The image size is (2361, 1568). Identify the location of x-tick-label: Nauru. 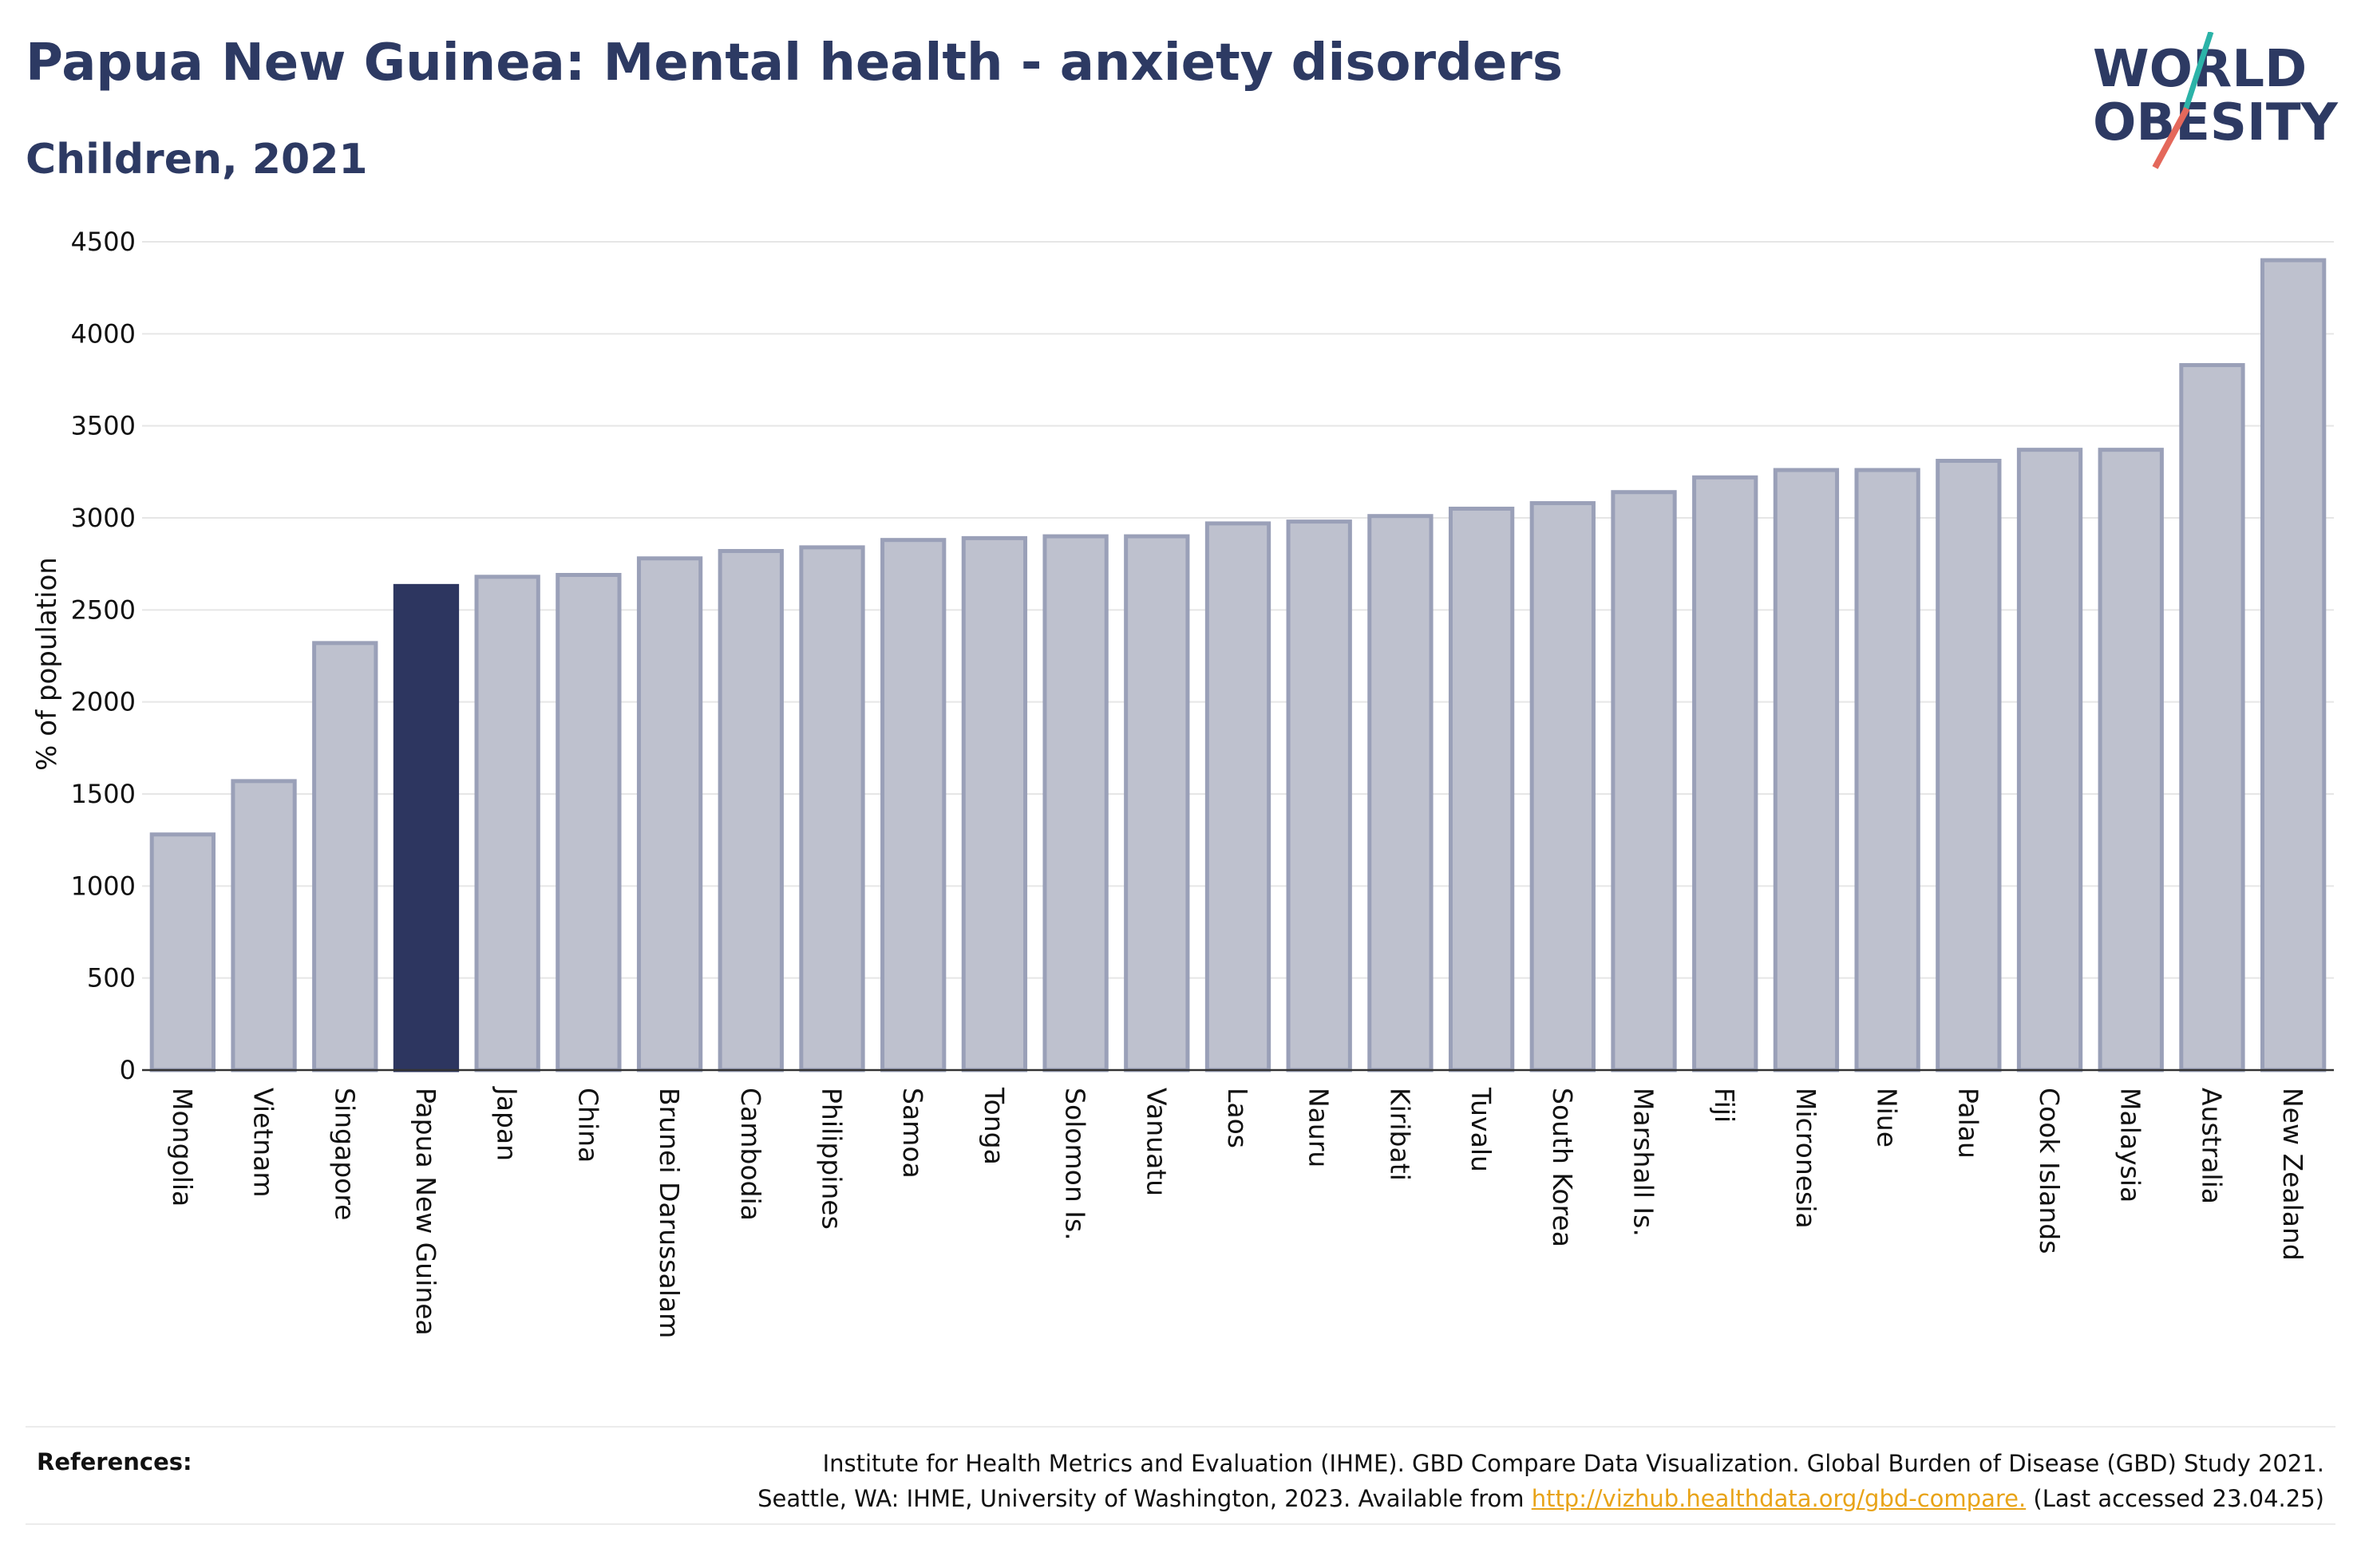
(1319, 1127).